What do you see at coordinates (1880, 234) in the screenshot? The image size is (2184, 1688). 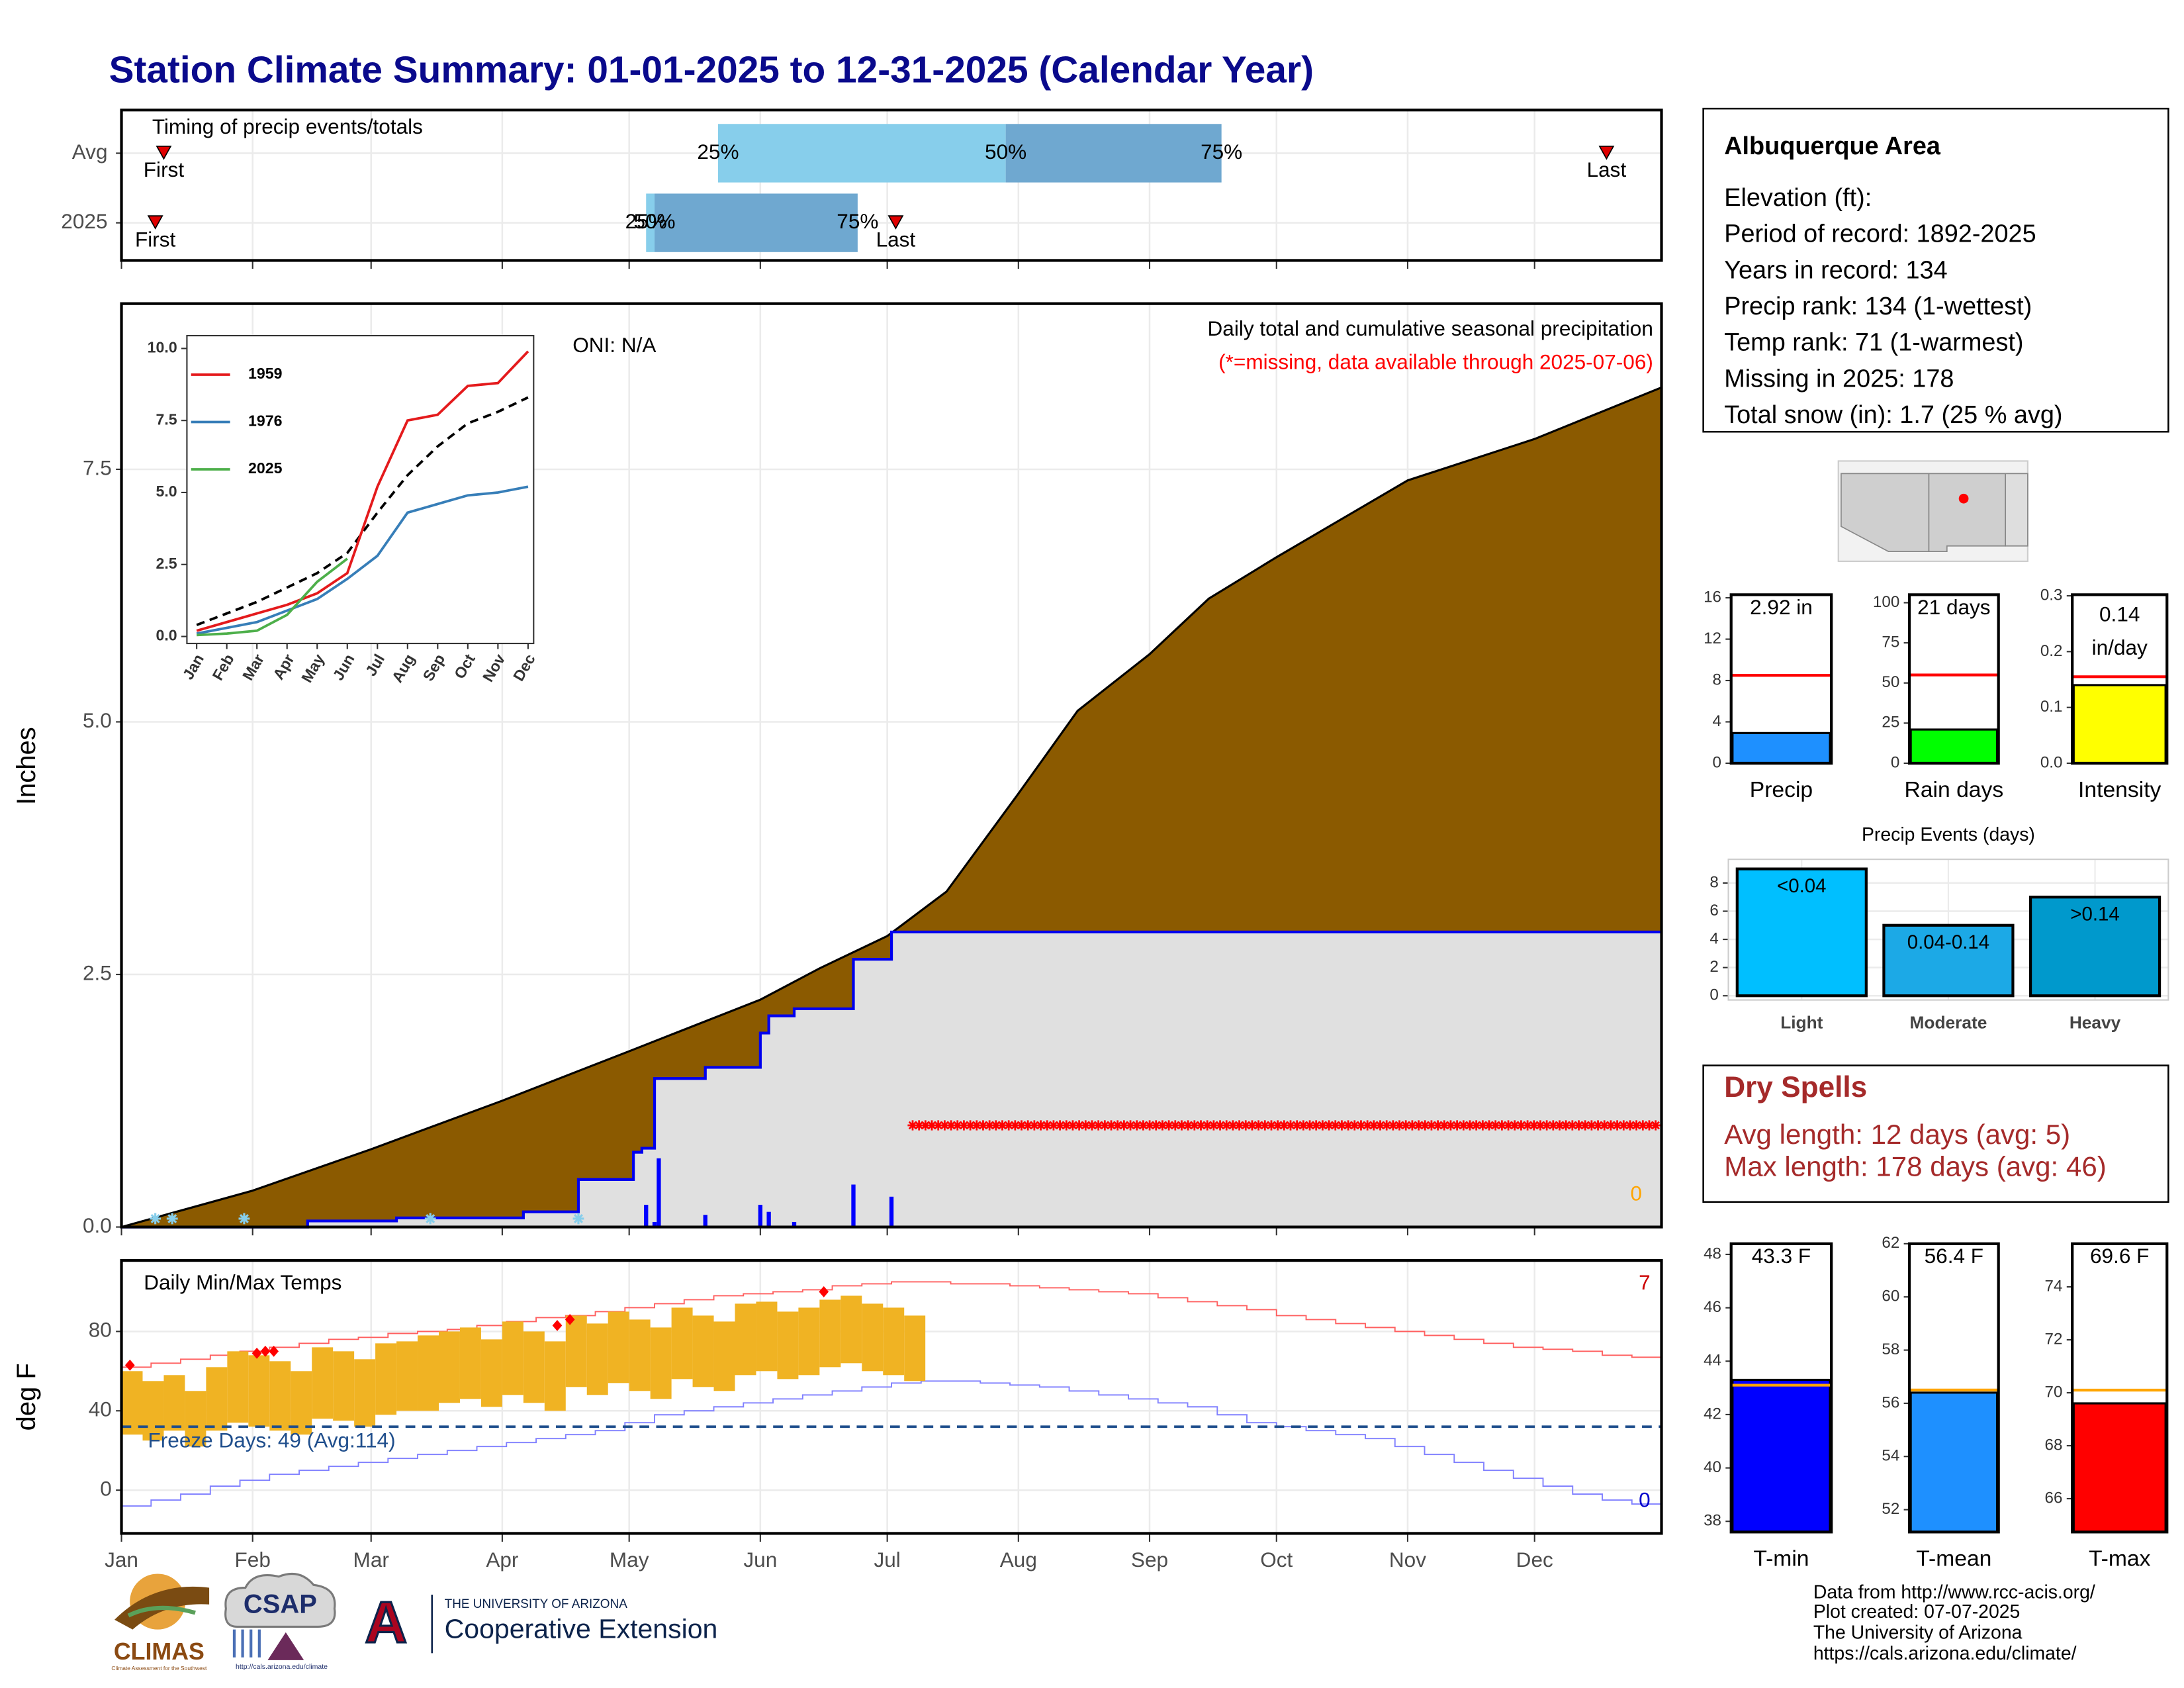 I see `info-line: Period of record: 1892-2025` at bounding box center [1880, 234].